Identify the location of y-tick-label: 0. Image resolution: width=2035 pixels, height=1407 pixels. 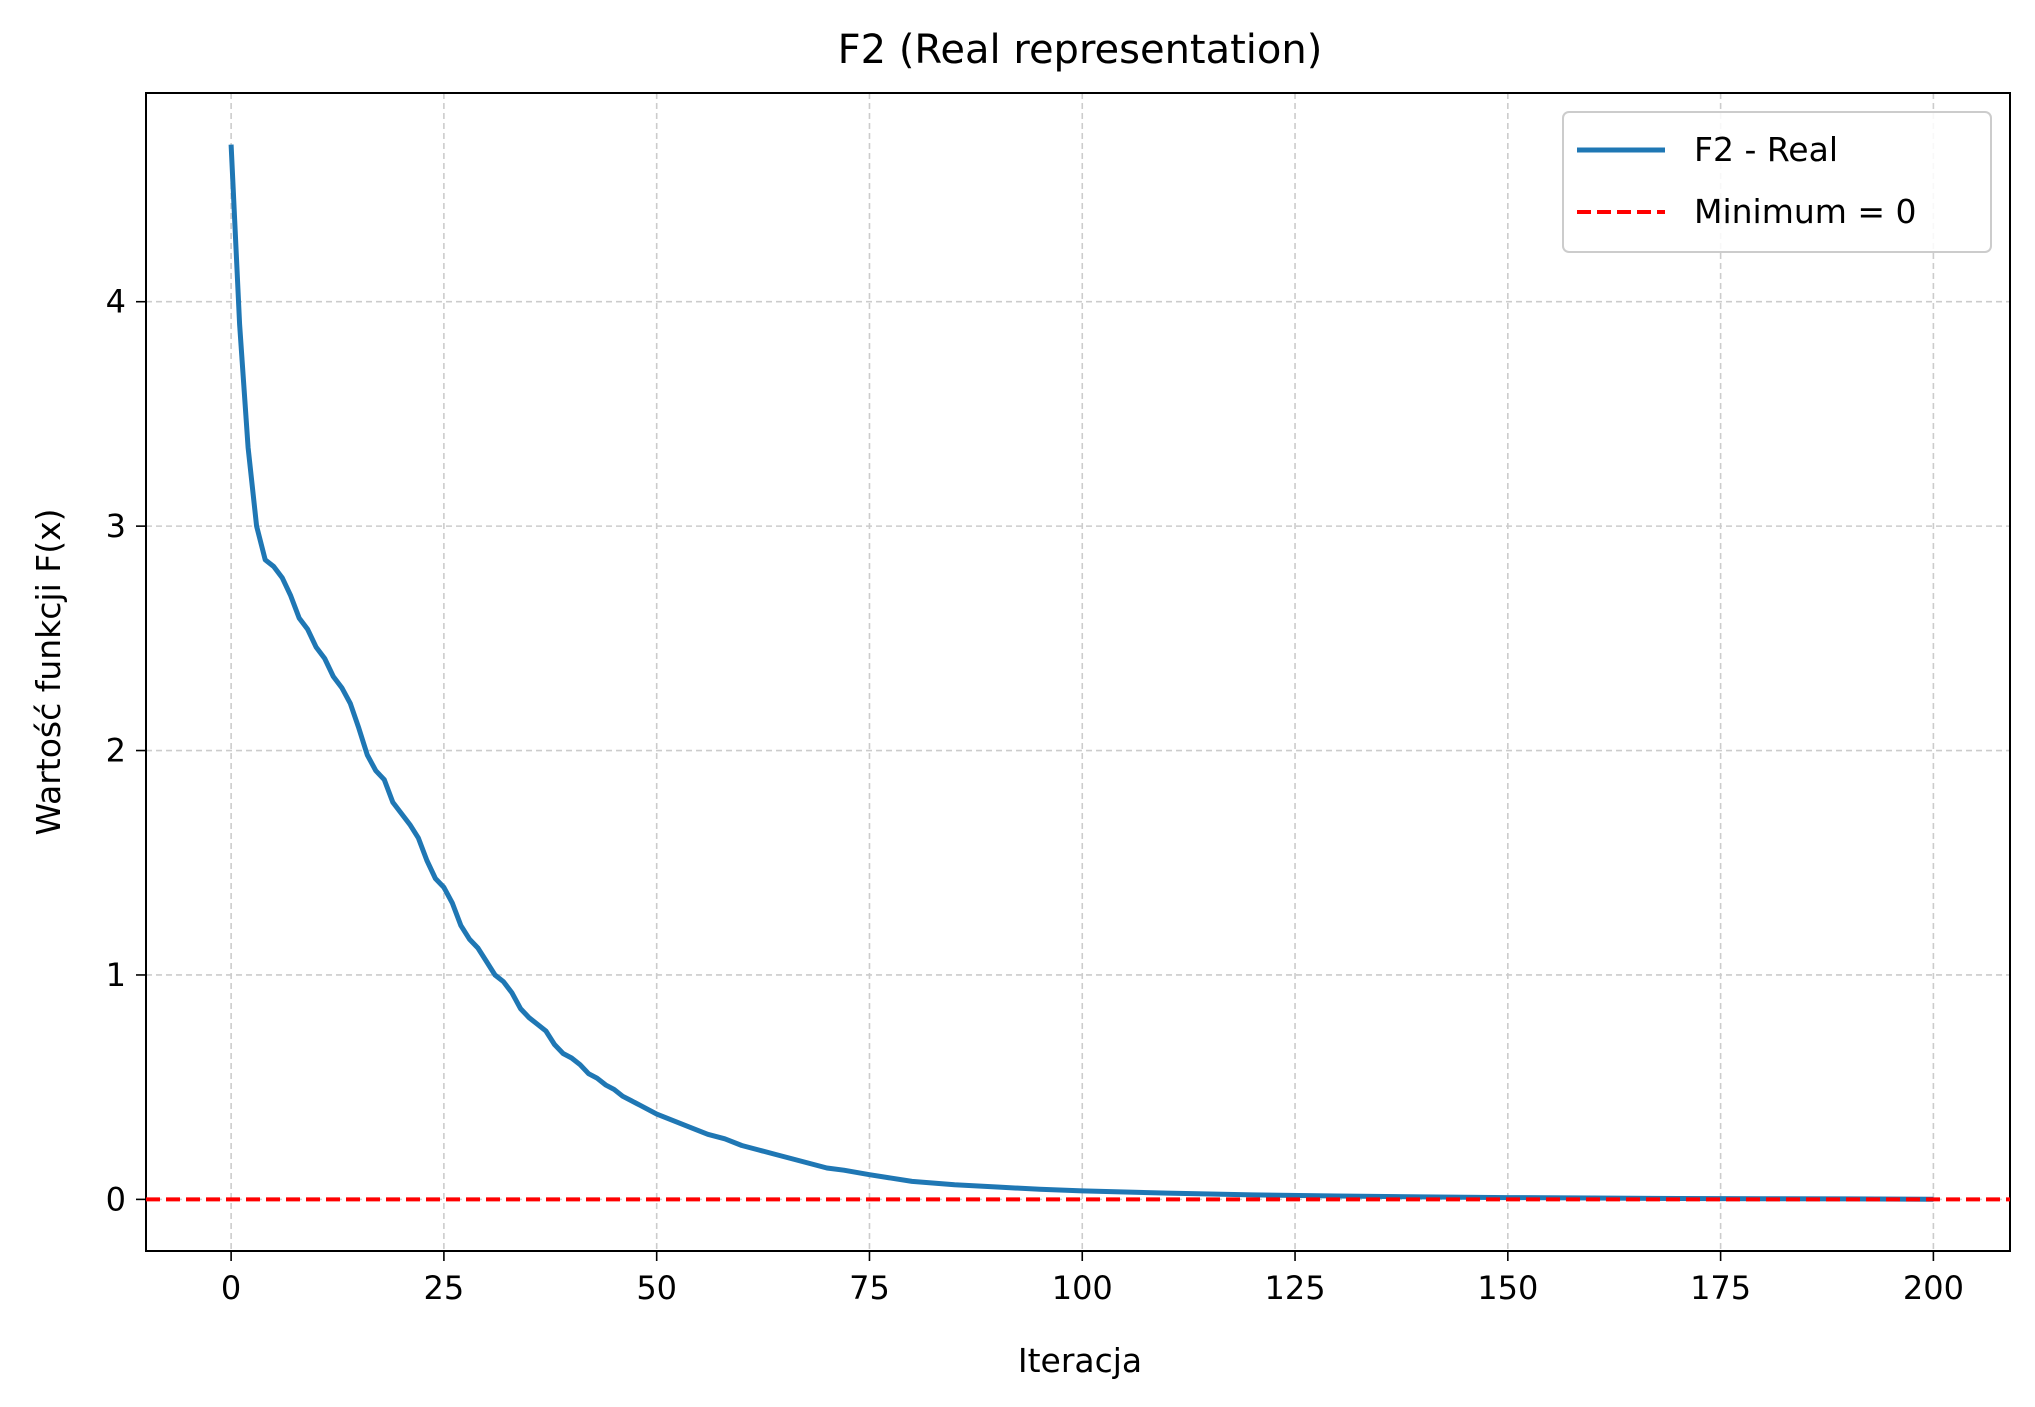
(116, 1199).